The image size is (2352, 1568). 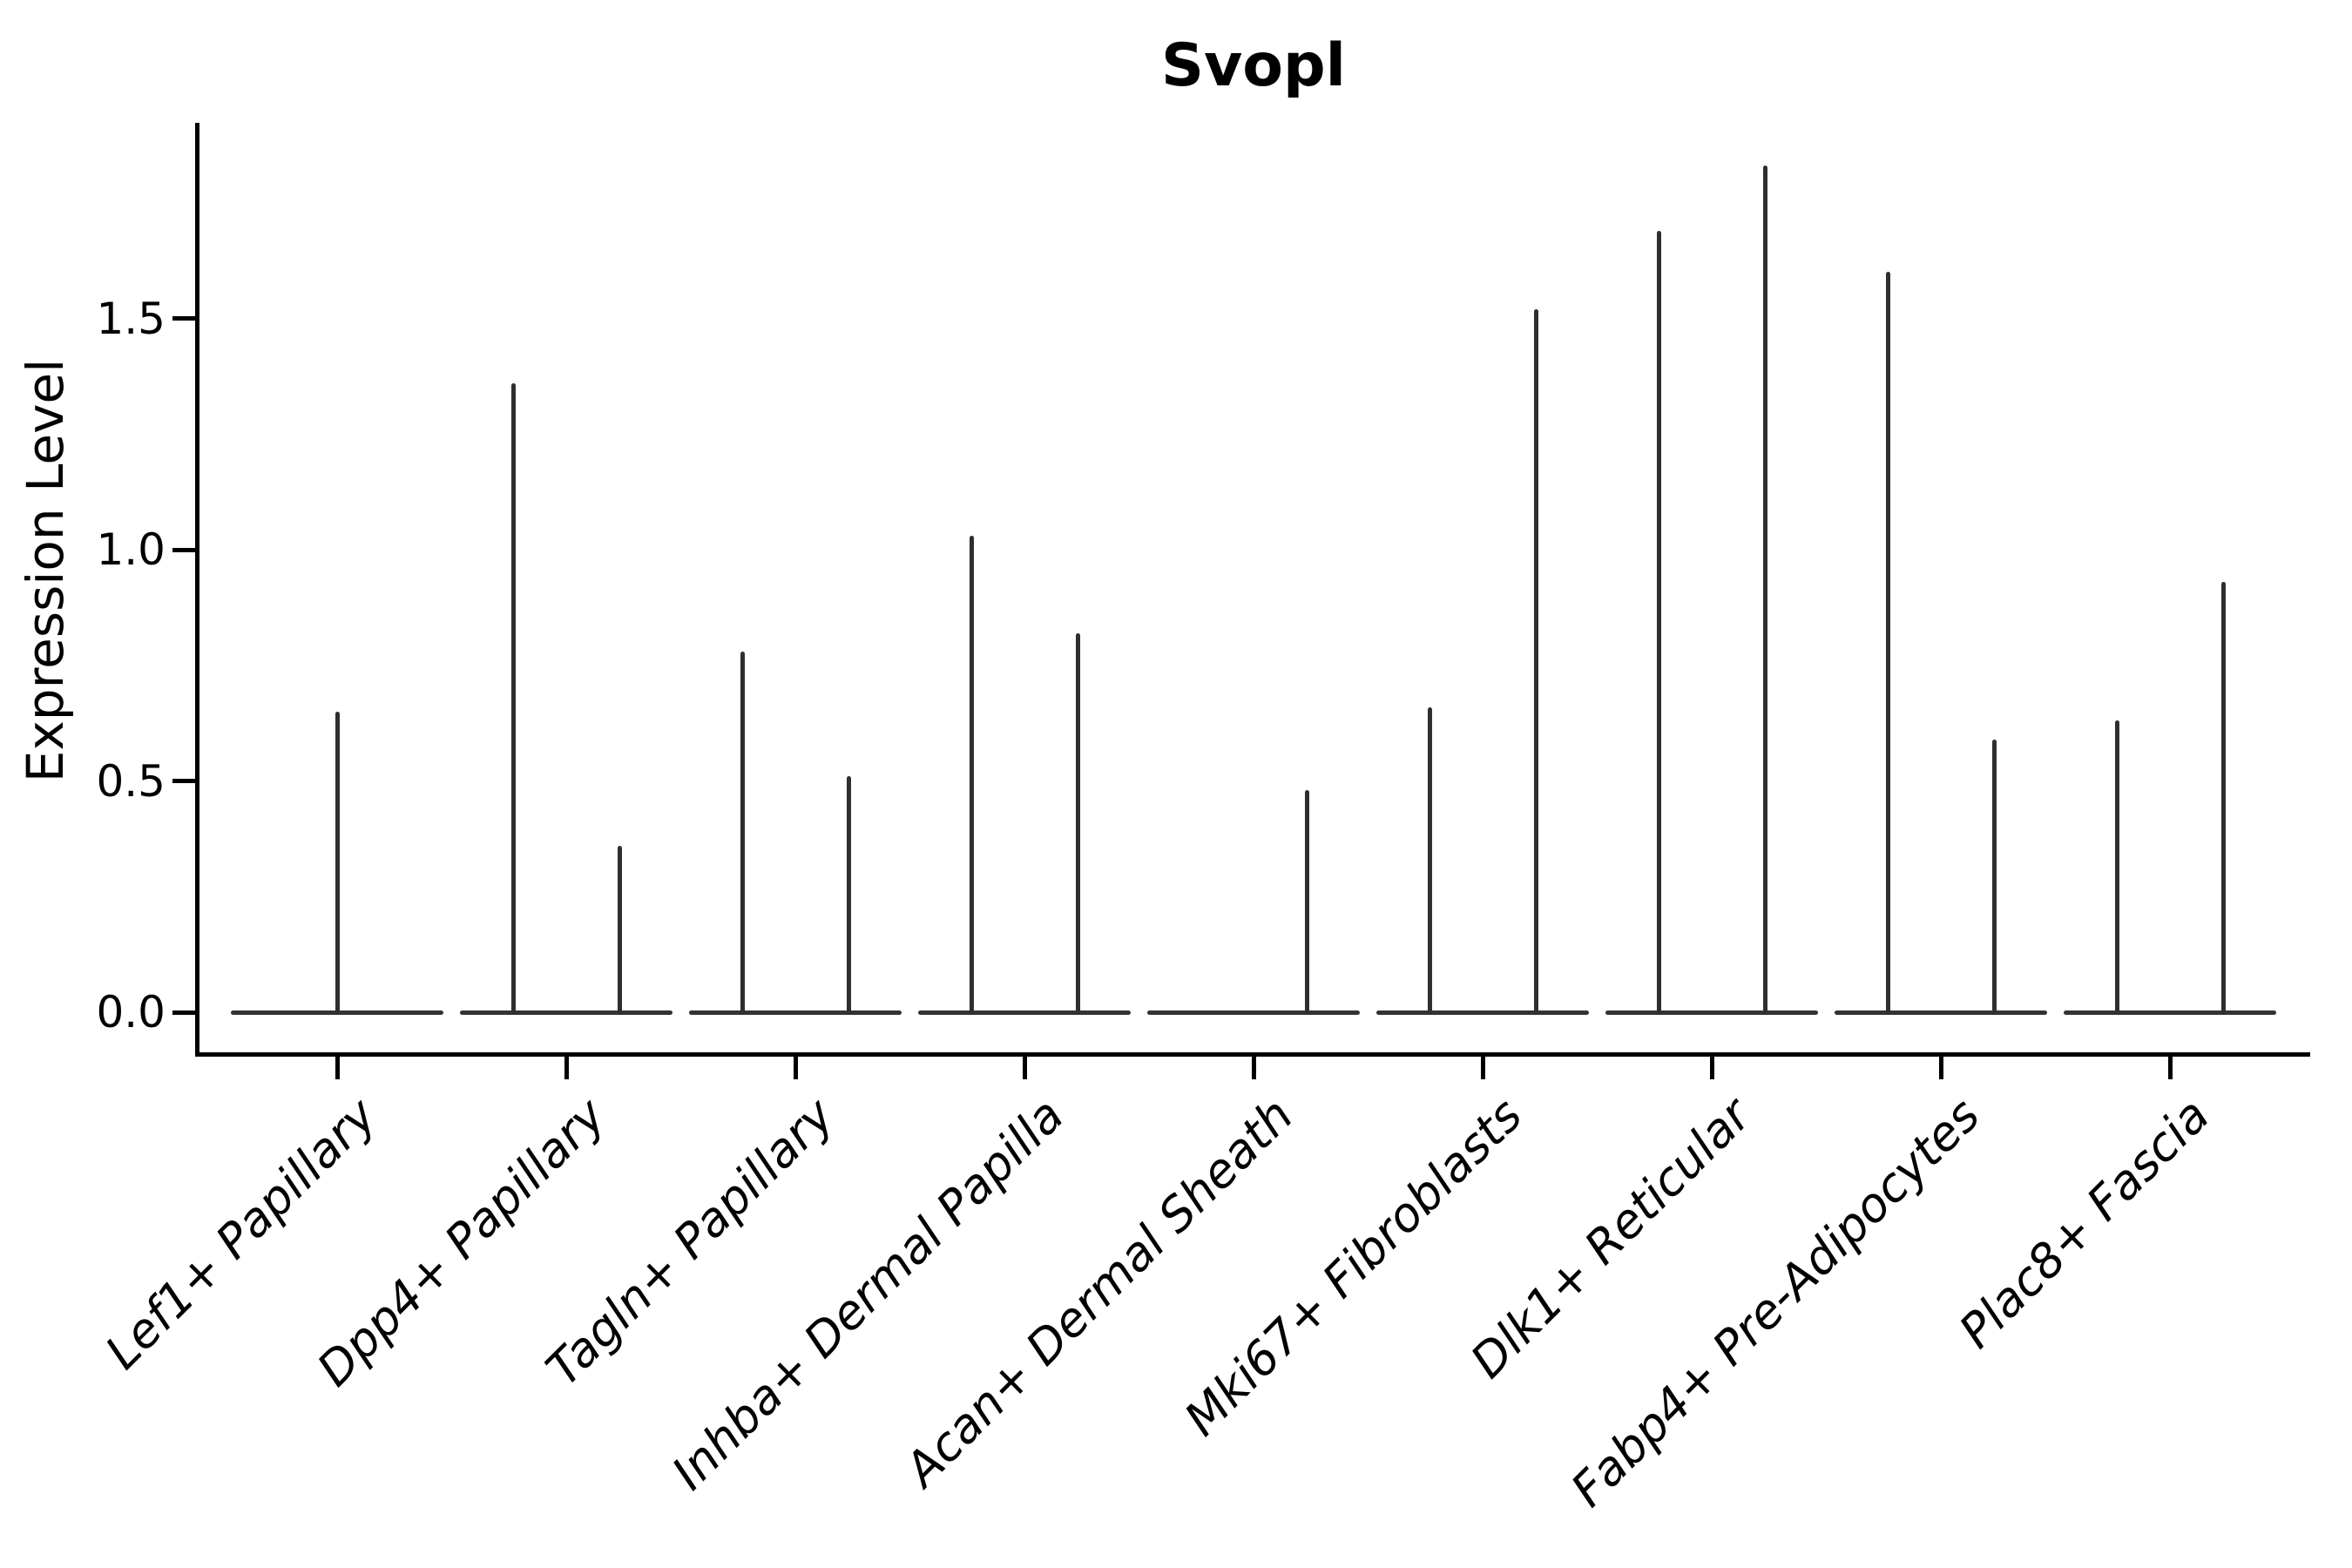 What do you see at coordinates (1252, 1054) in the screenshot?
I see `x-axis-spine` at bounding box center [1252, 1054].